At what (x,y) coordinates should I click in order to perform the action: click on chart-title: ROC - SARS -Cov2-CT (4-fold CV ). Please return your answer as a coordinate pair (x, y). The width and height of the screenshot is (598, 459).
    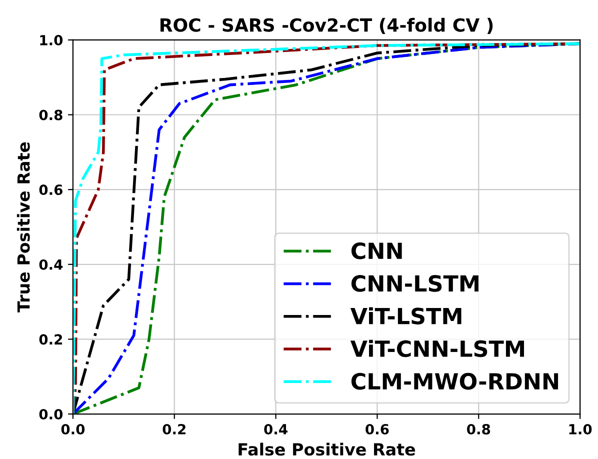
    Looking at the image, I should click on (326, 26).